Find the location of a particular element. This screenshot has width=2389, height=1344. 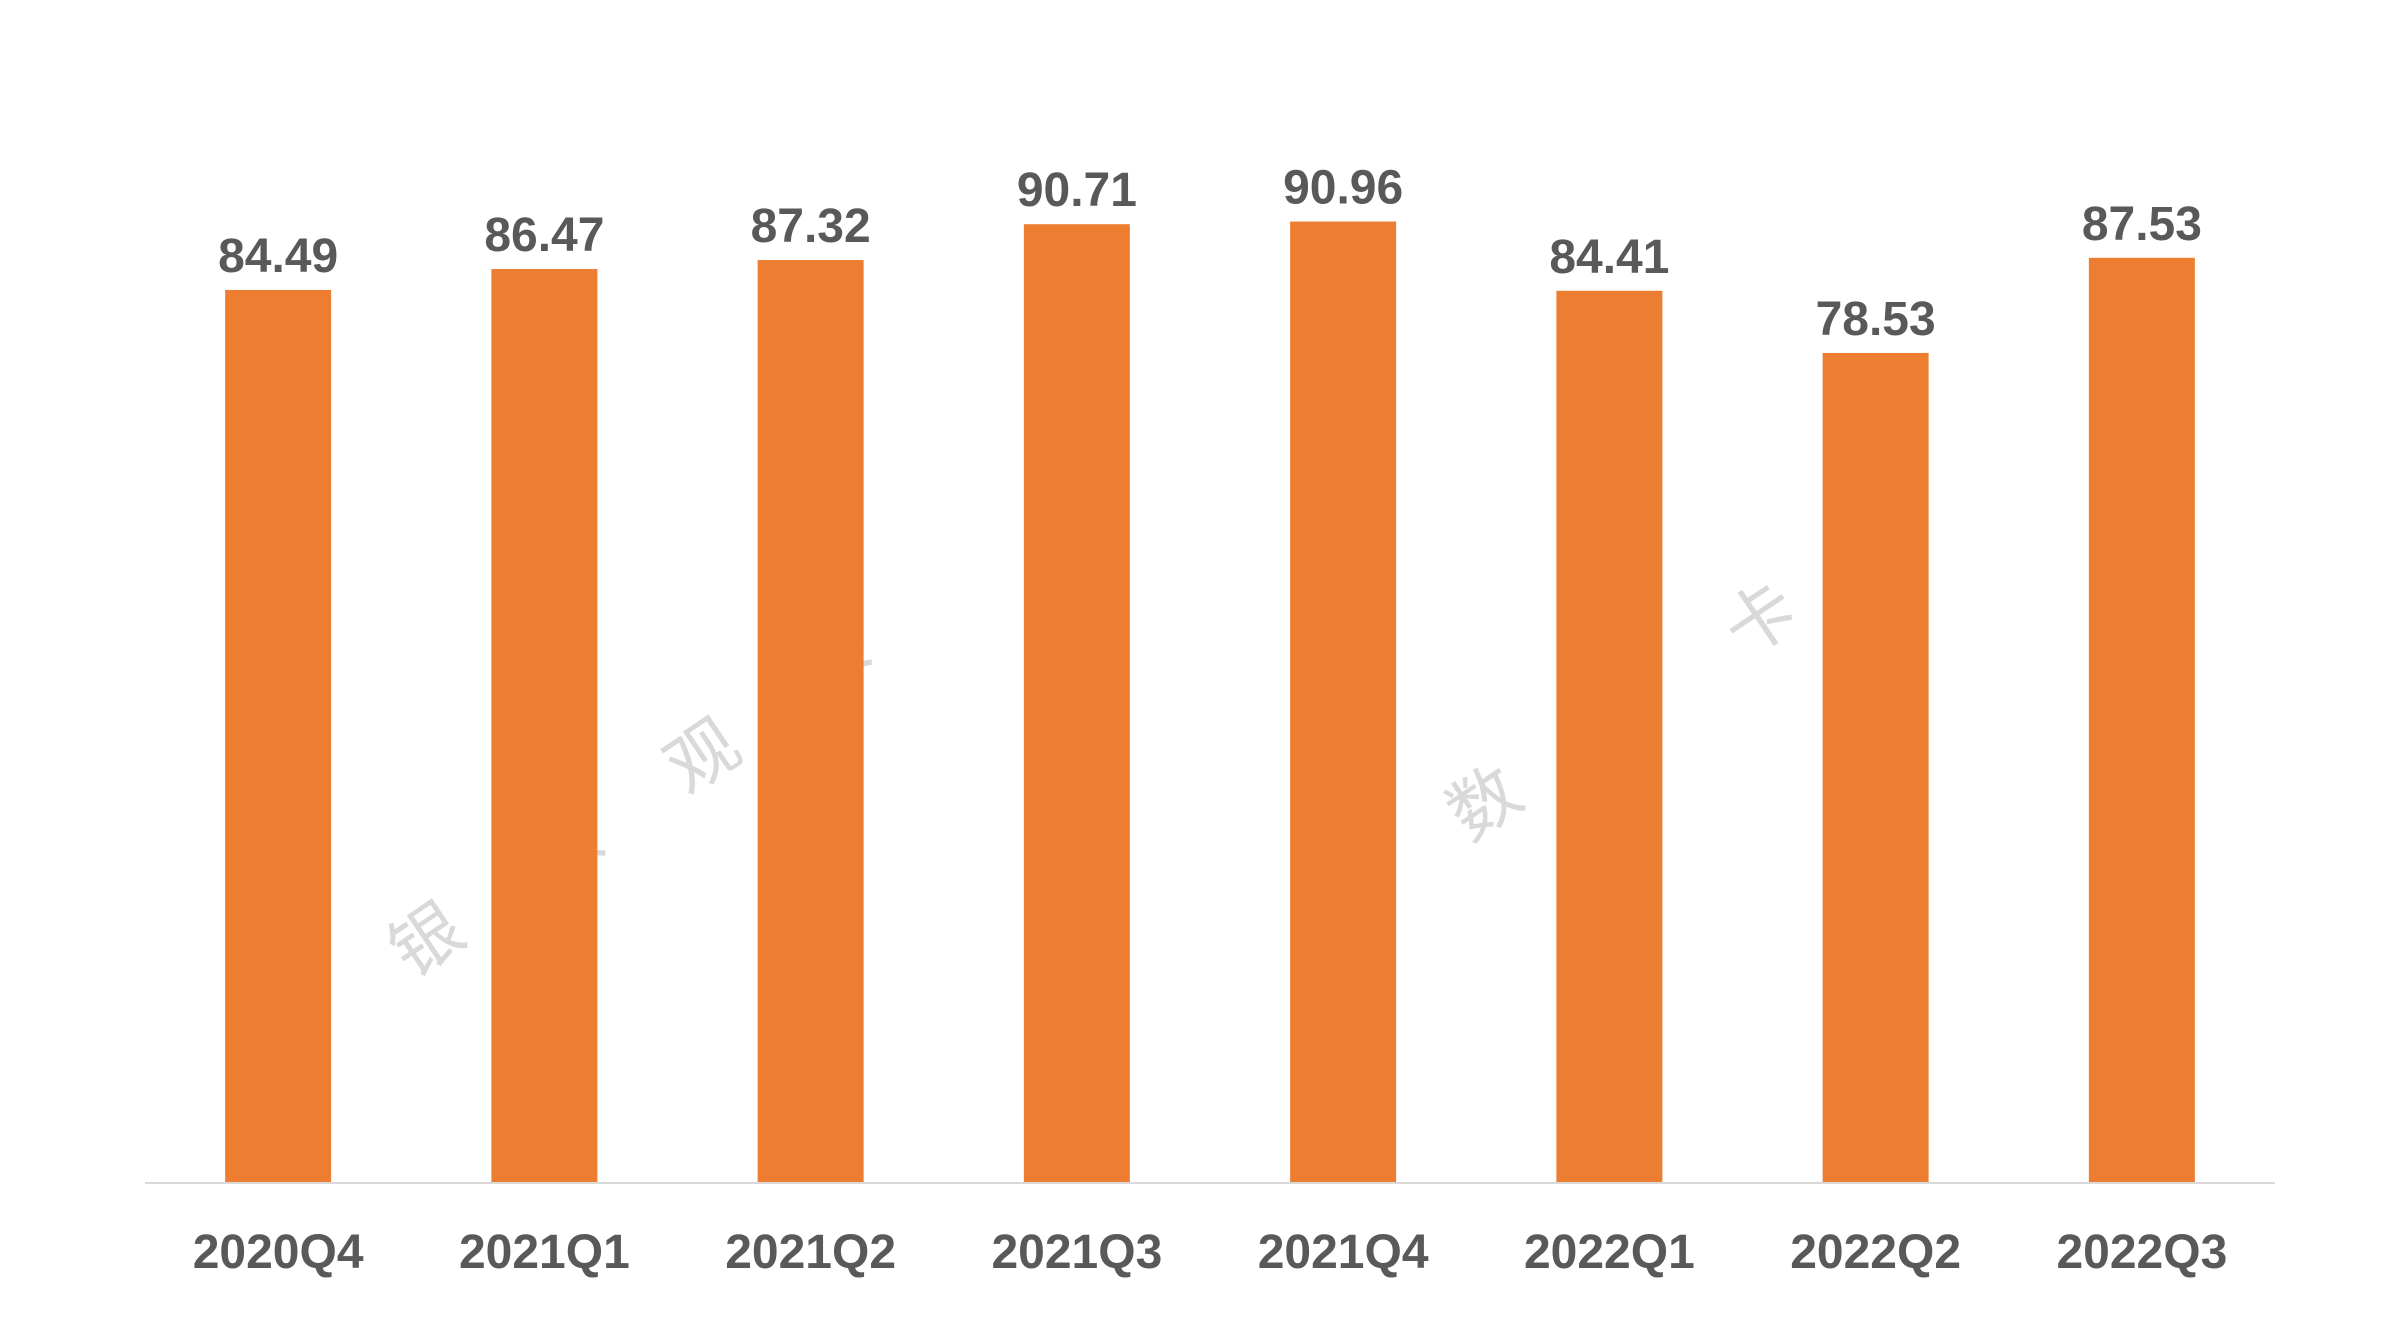

x-tick-label: 2020Q4 is located at coordinates (278, 1252).